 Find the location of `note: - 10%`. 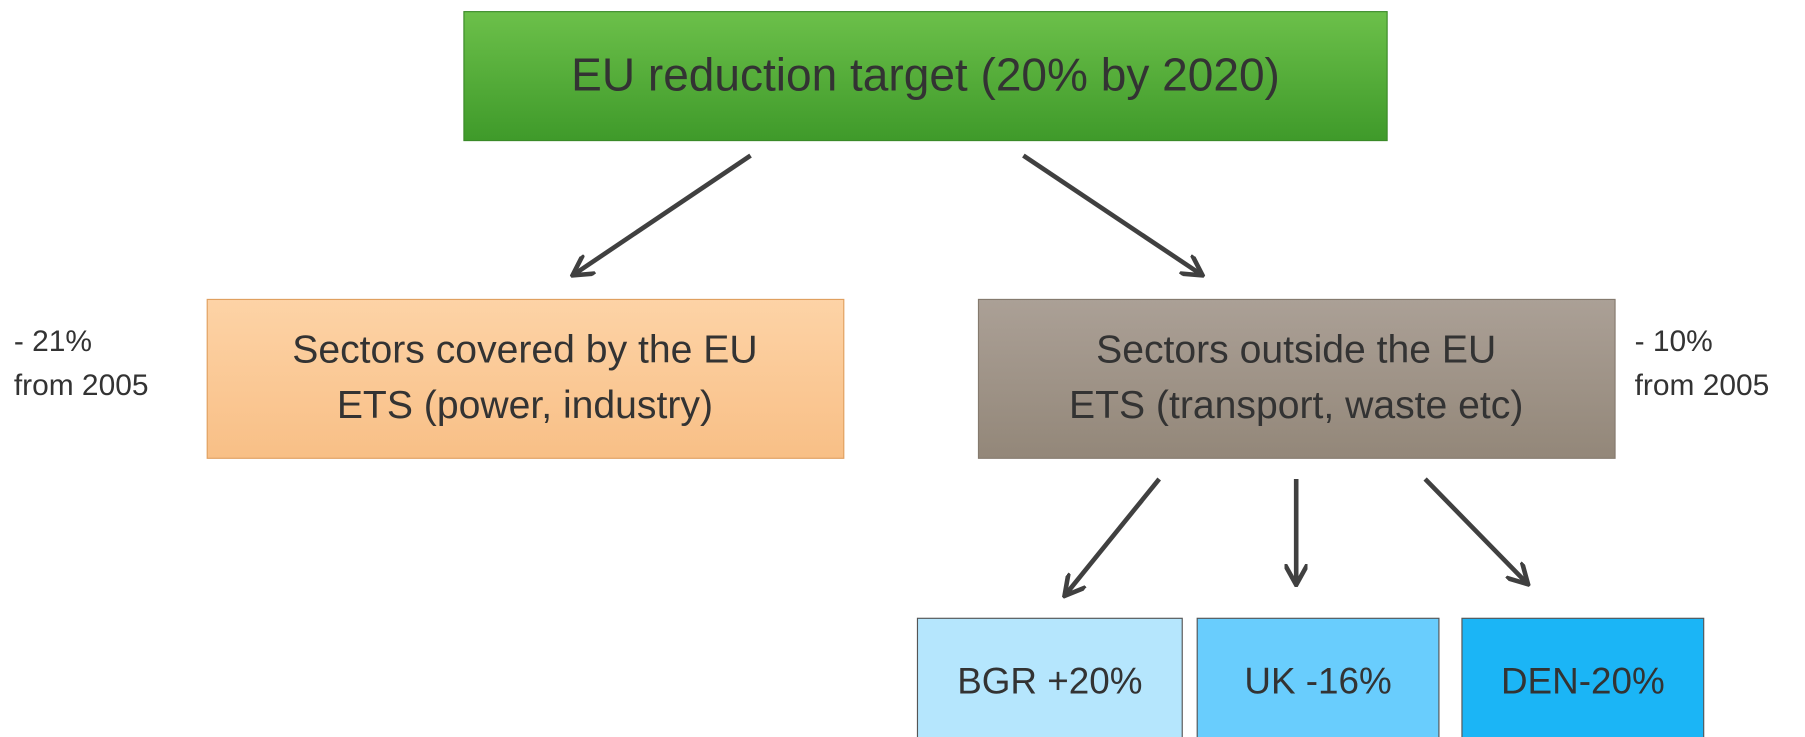

note: - 10% is located at coordinates (1674, 341).